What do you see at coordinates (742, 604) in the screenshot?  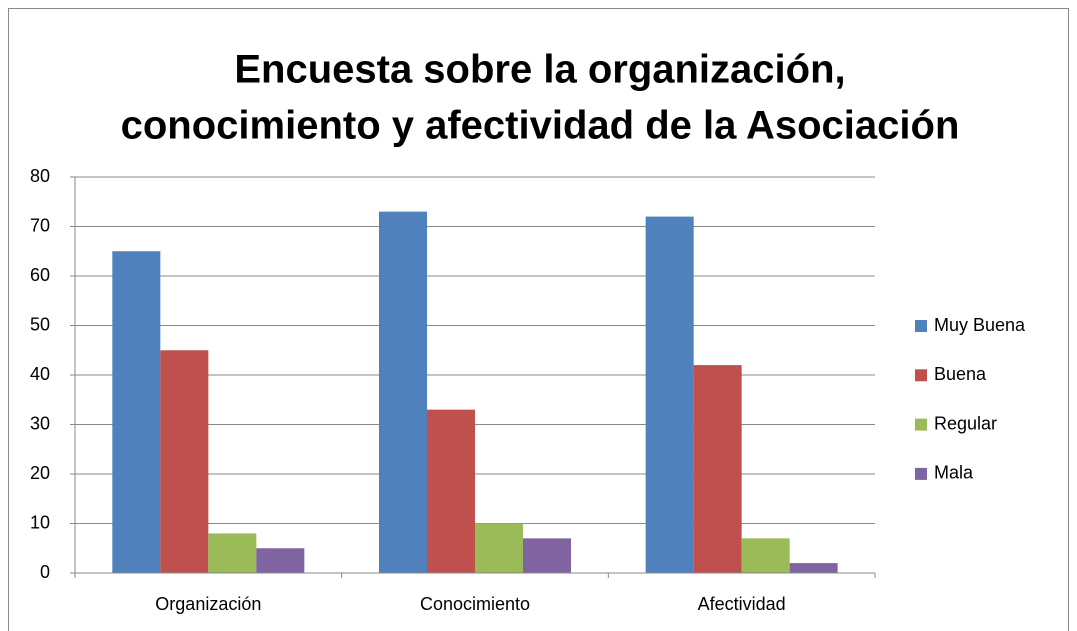 I see `x-tick-label: Afectividad` at bounding box center [742, 604].